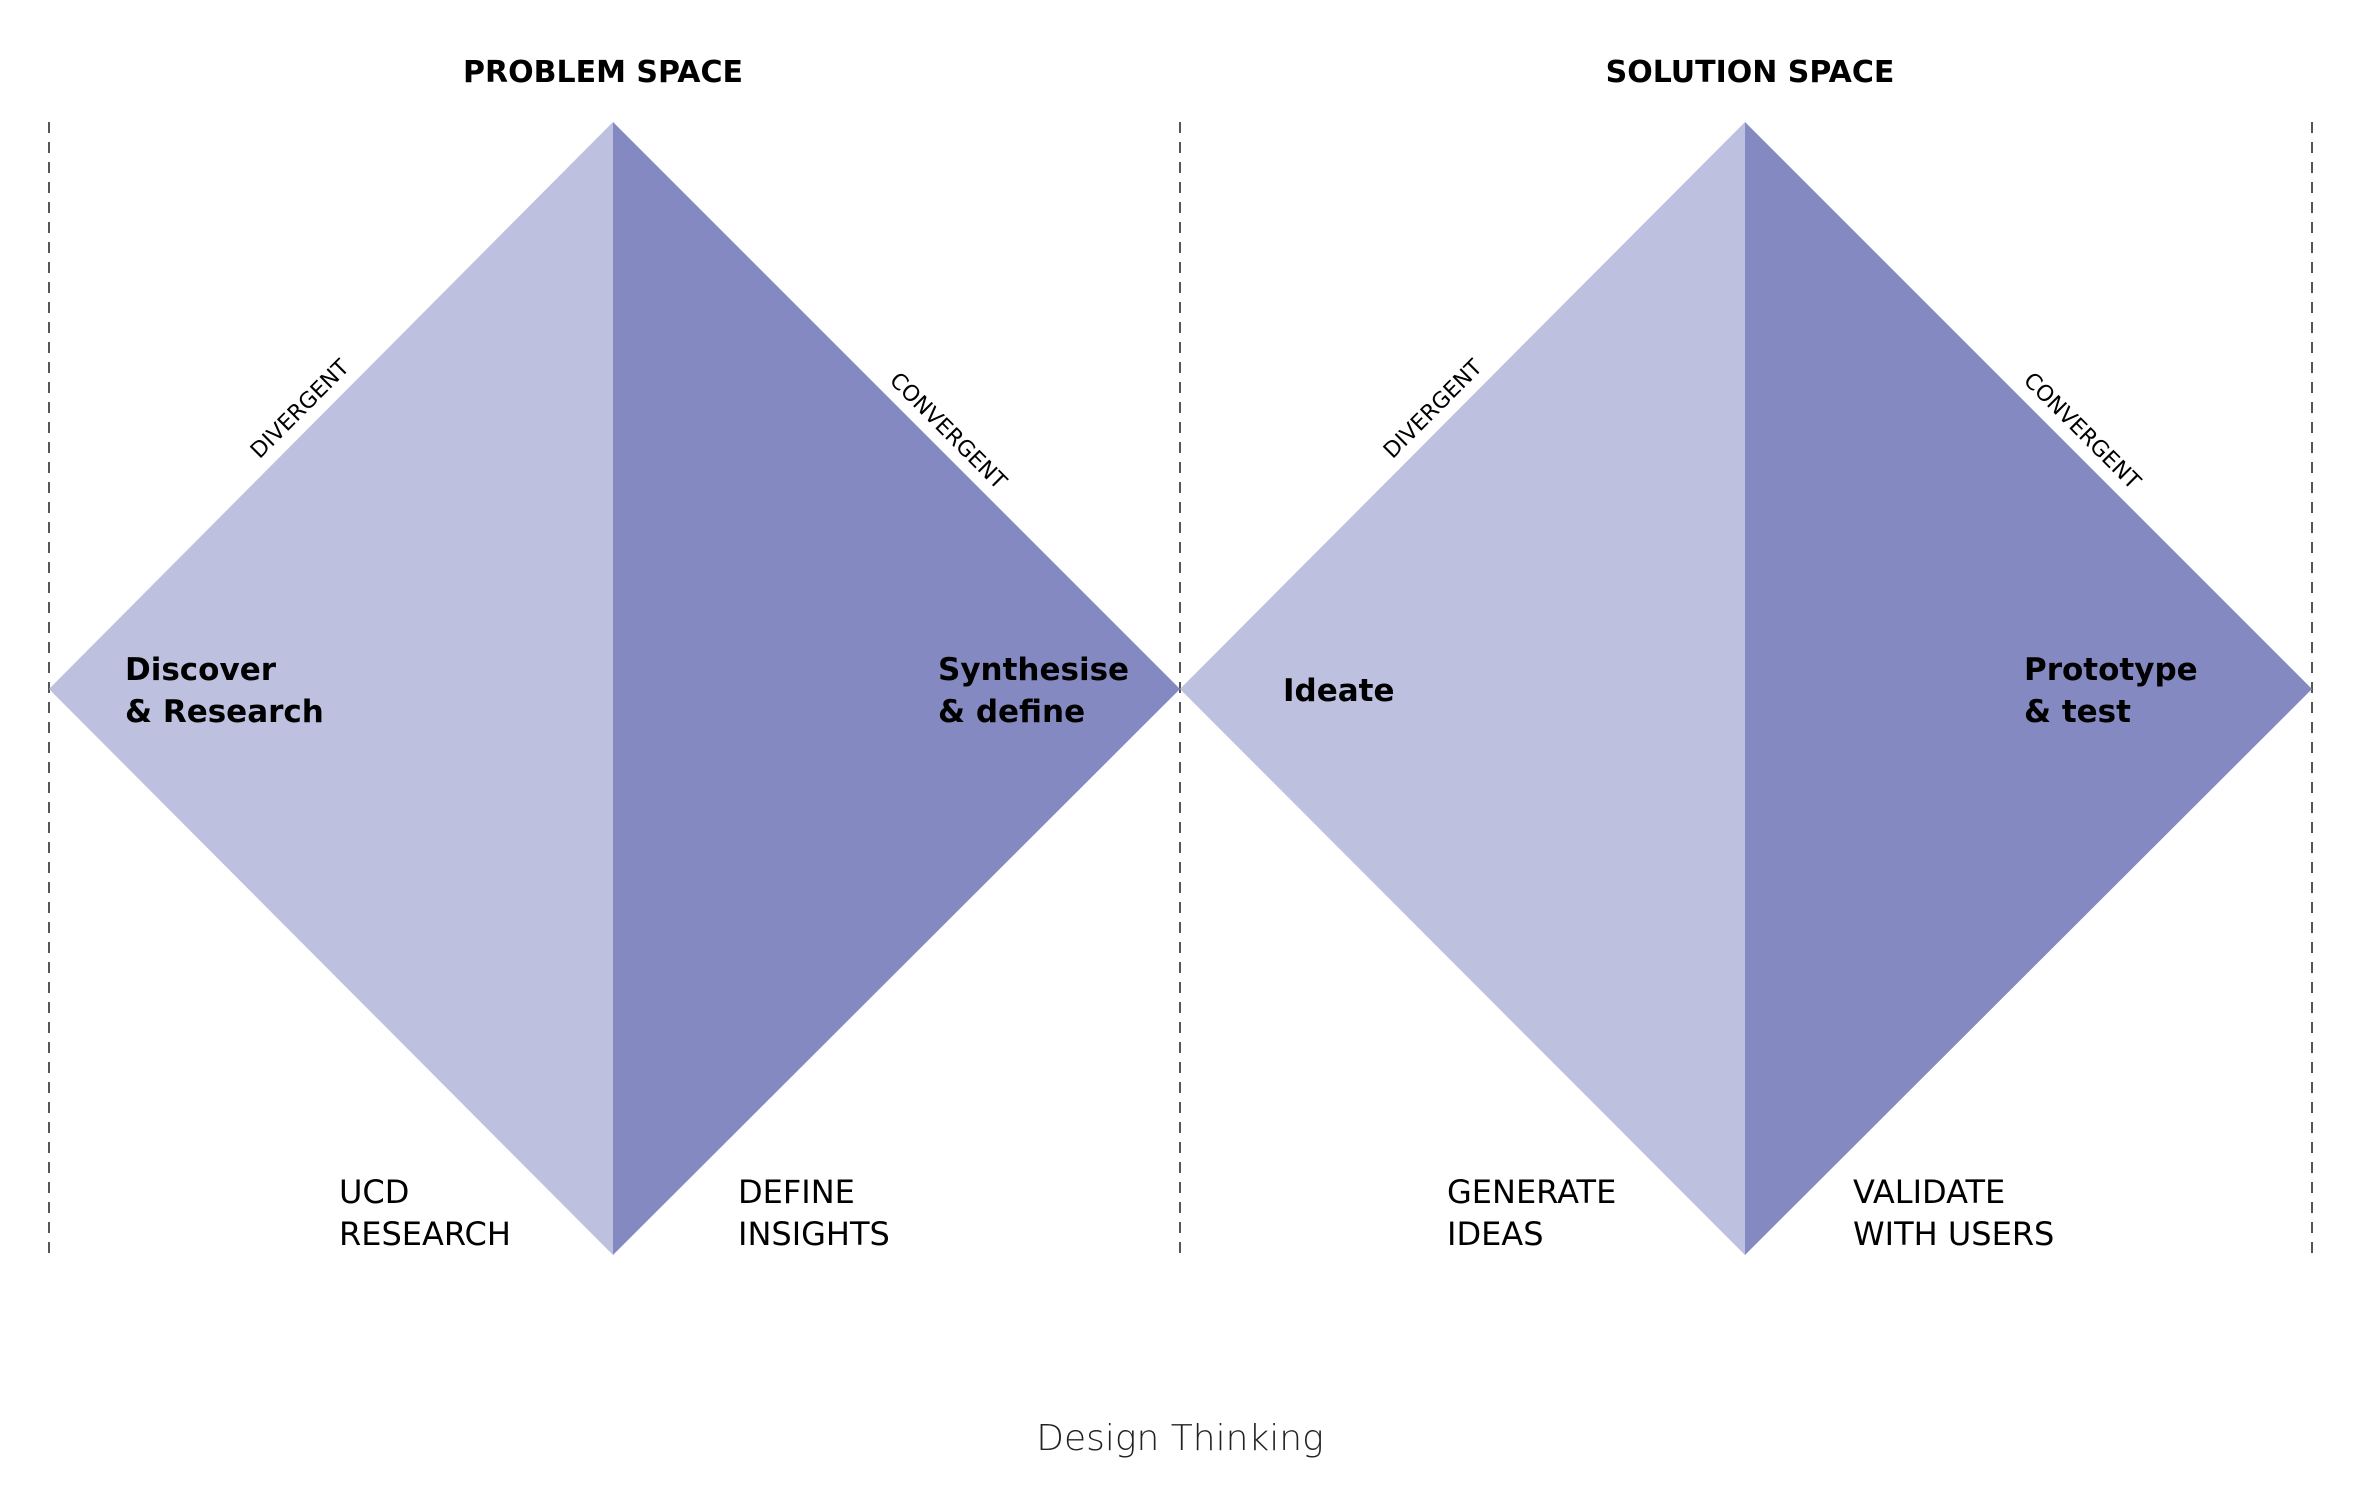  Describe the element at coordinates (374, 1192) in the screenshot. I see `activity-line: UCD` at that location.